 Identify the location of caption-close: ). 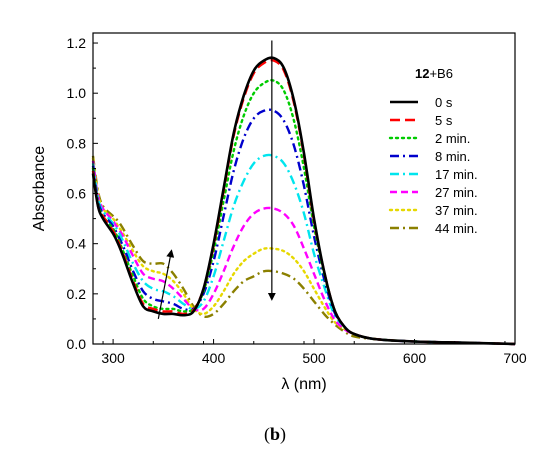
(283, 434).